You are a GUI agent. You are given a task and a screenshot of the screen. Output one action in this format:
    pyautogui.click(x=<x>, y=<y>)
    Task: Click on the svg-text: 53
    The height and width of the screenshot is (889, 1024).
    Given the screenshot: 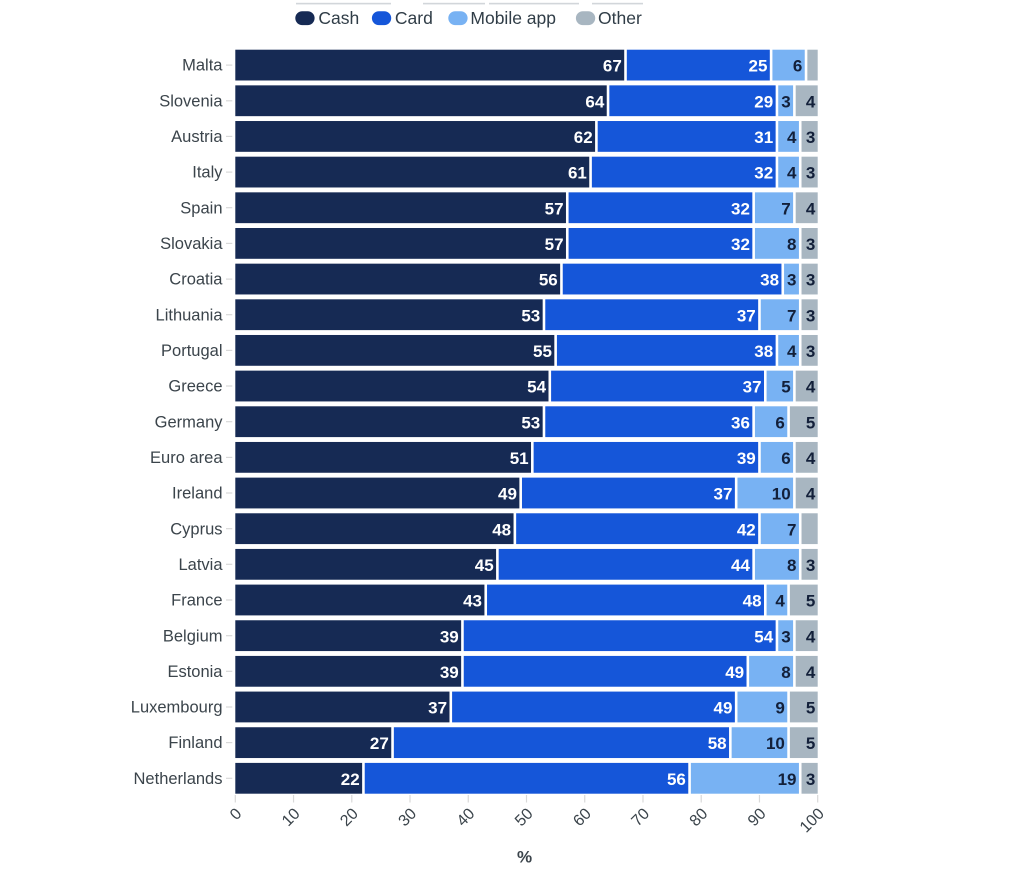 What is the action you would take?
    pyautogui.click(x=530, y=422)
    